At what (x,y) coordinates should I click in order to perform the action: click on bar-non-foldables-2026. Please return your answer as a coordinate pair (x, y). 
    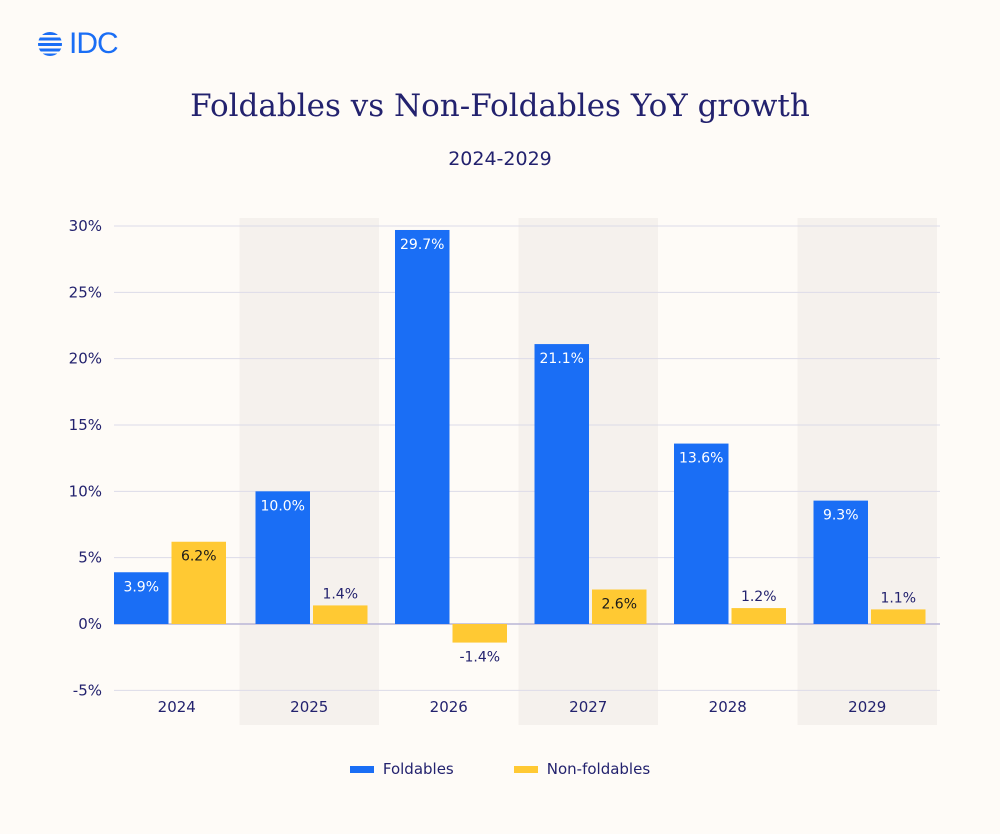
    Looking at the image, I should click on (479, 633).